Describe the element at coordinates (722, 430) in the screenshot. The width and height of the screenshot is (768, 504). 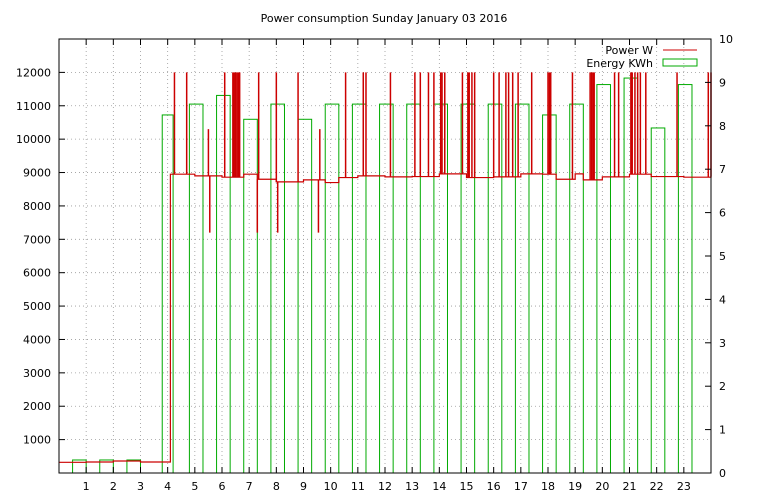
I see `y2-tick-label: 1` at that location.